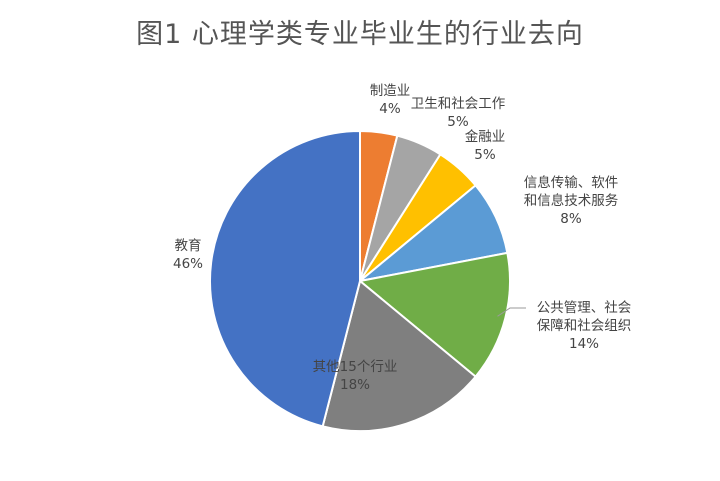 The width and height of the screenshot is (720, 481). Describe the element at coordinates (355, 385) in the screenshot. I see `slice-percent-6: 18%` at that location.